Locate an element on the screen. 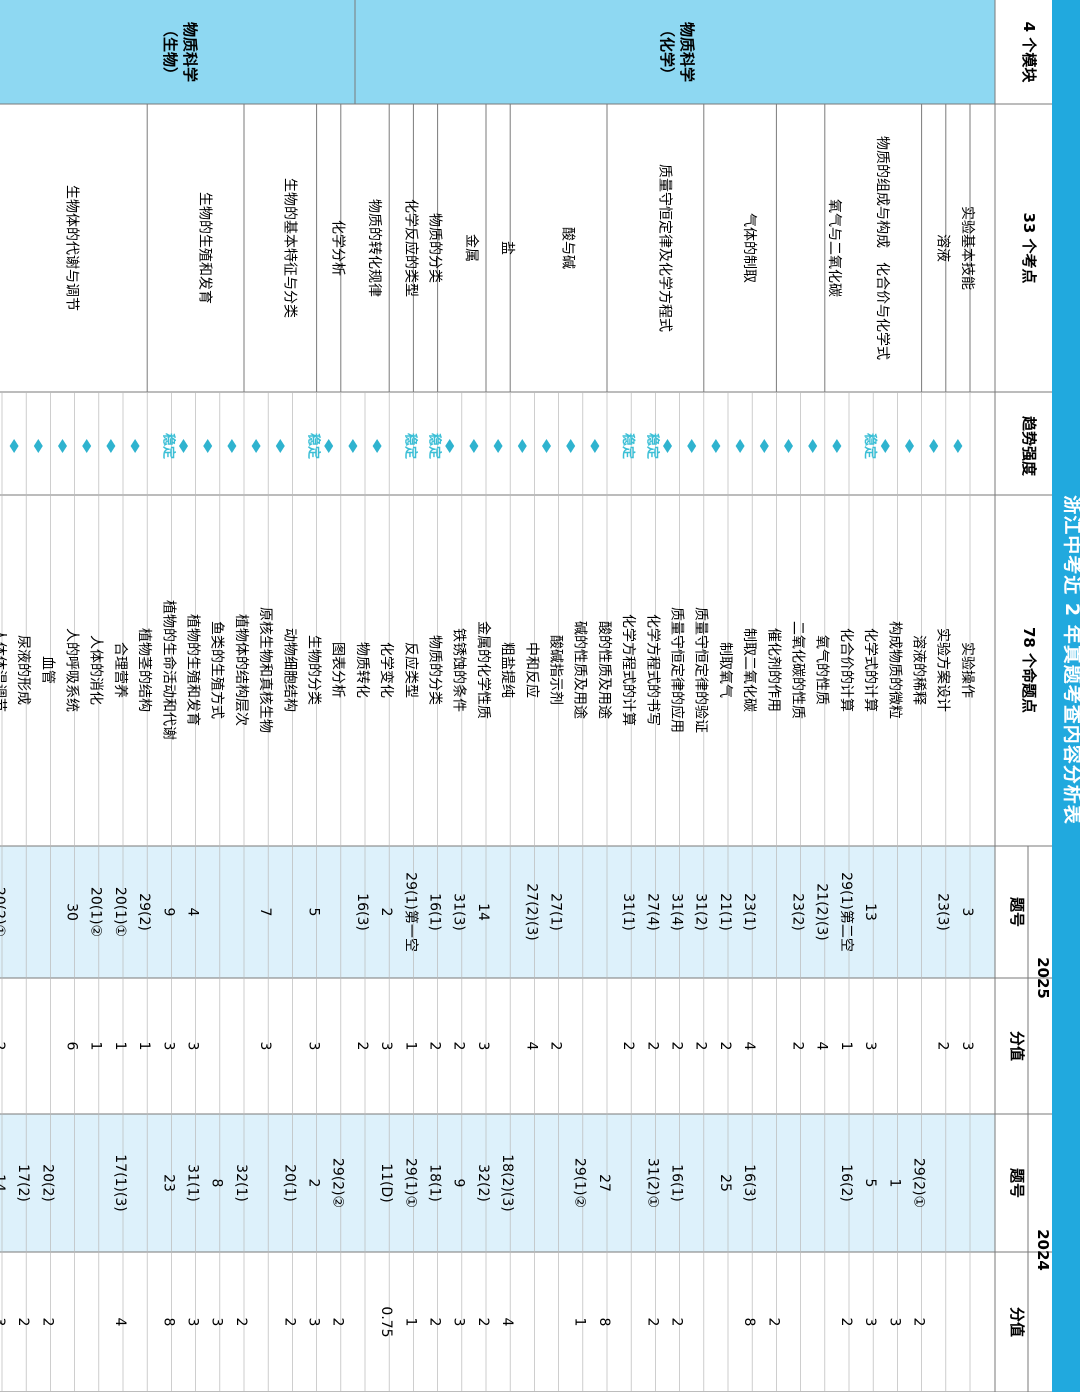  qnum-2025-cell: 5 is located at coordinates (314, 912).